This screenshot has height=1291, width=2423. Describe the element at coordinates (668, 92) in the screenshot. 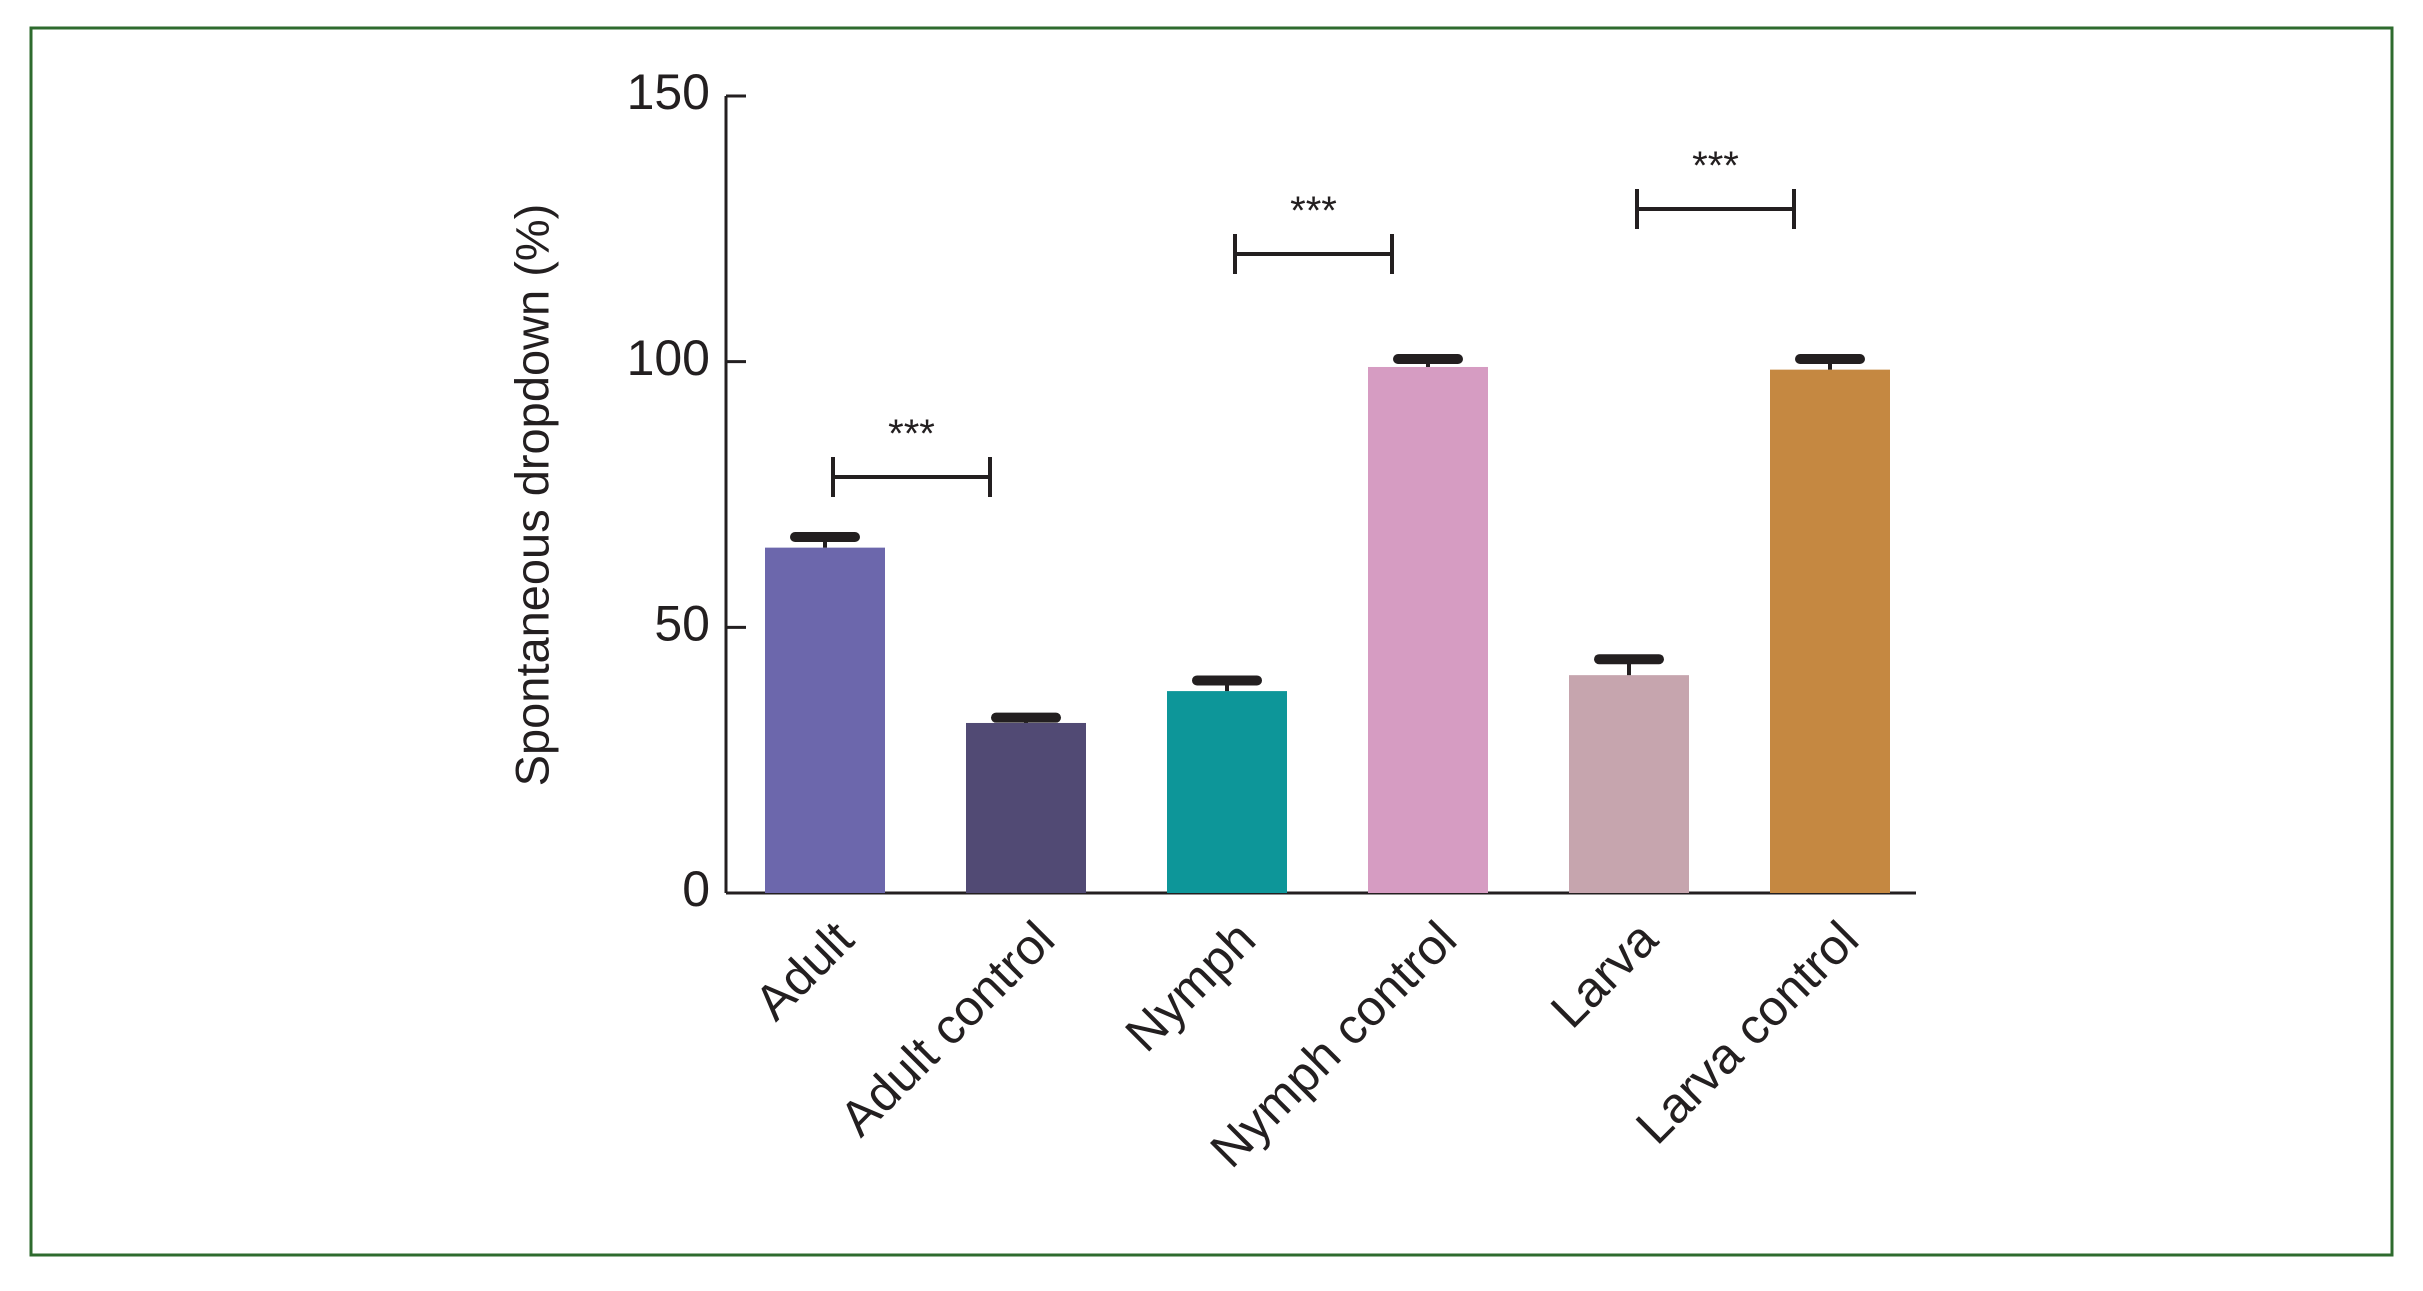

I see `y-tick-label: 150` at that location.